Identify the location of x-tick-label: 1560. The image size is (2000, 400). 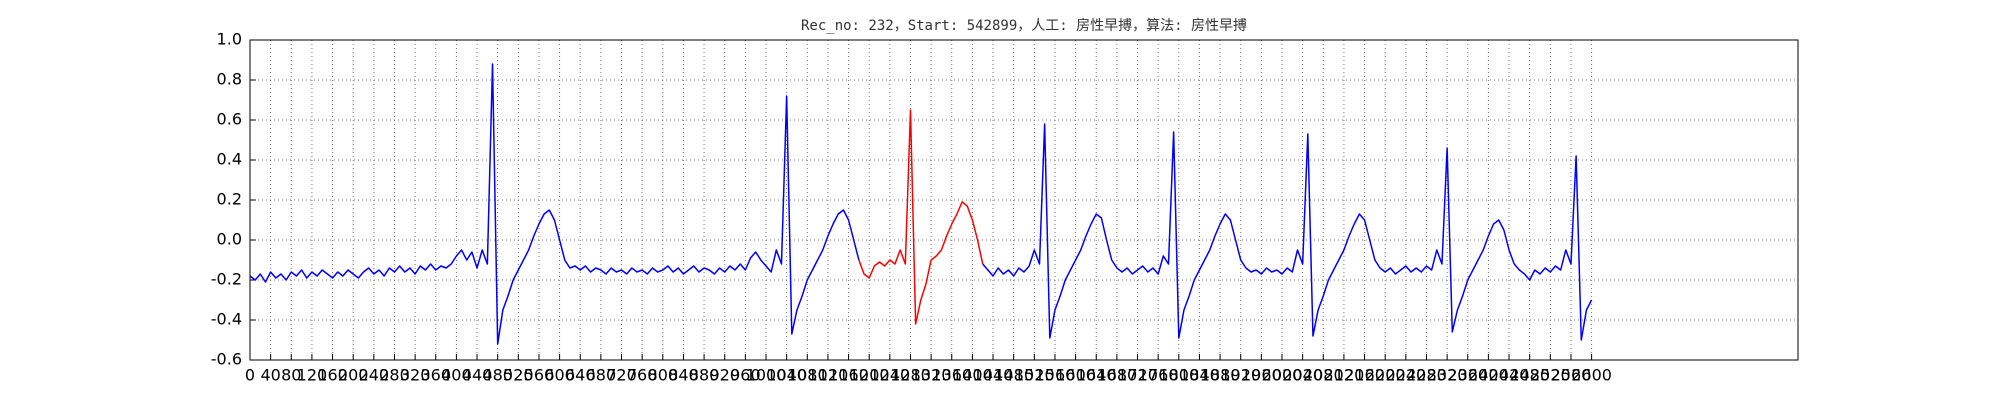
(1055, 375).